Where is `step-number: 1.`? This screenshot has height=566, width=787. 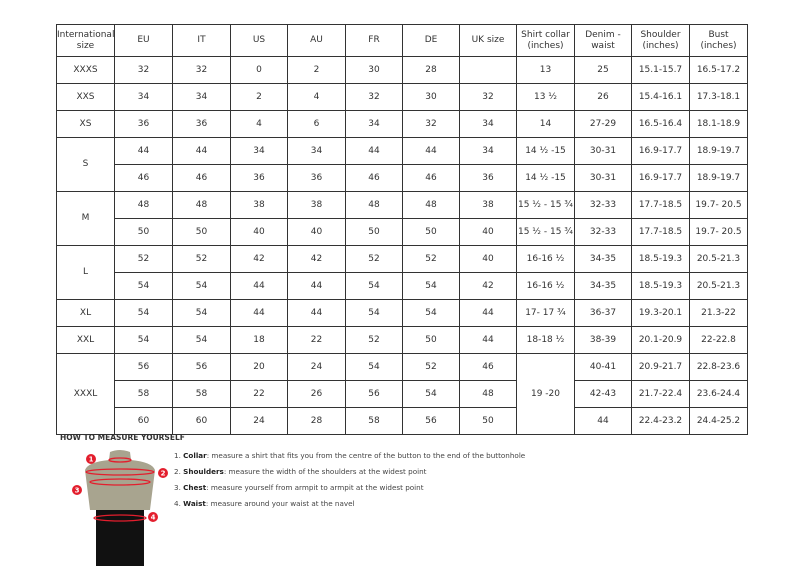
step-number: 1. is located at coordinates (177, 455).